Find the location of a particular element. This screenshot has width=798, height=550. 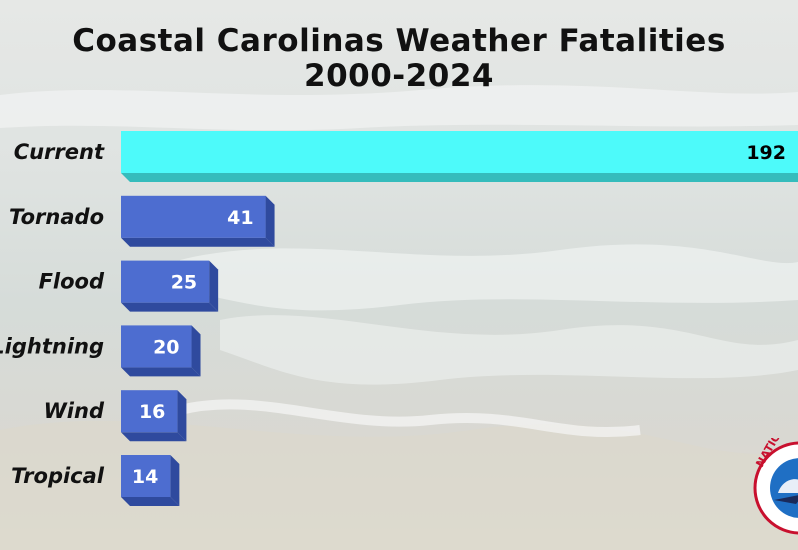

bar-flood is located at coordinates (170, 286).